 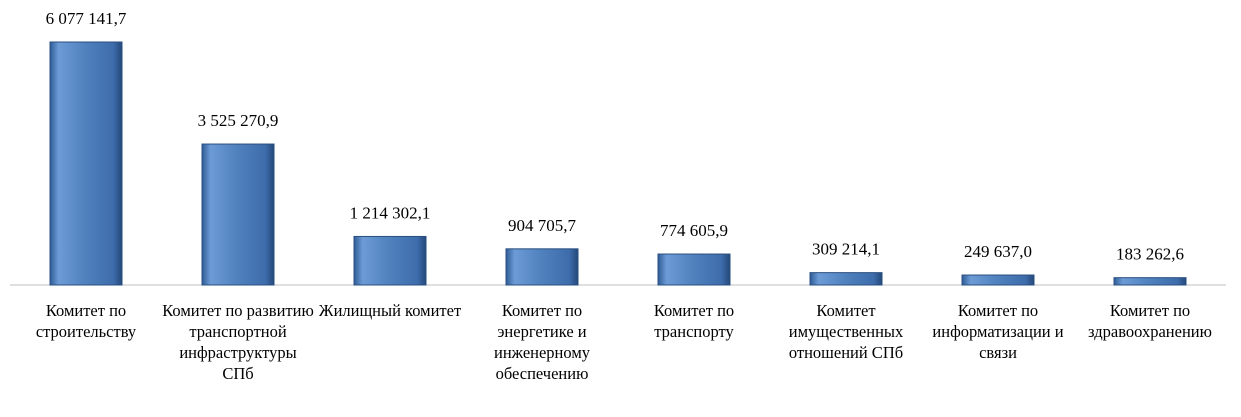 I want to click on value-label: 3 525 270,9, so click(x=238, y=120).